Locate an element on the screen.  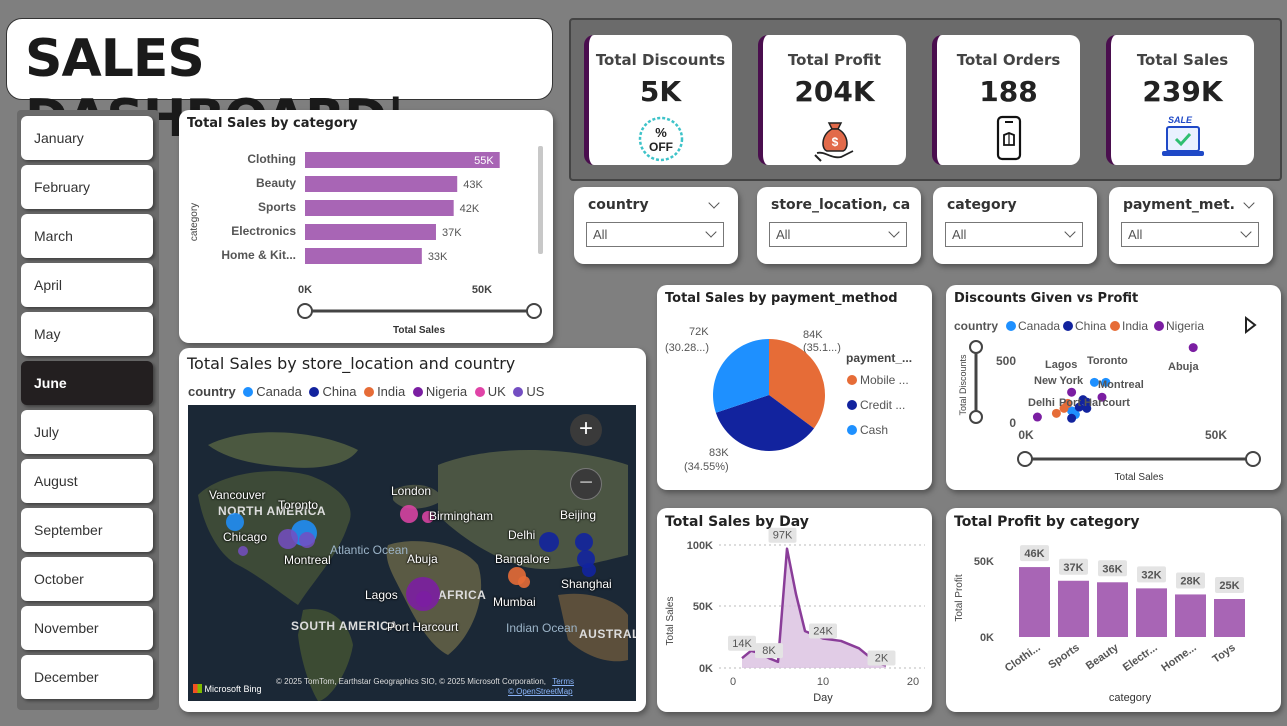
kpi-value: 239K is located at coordinates (1182, 91).